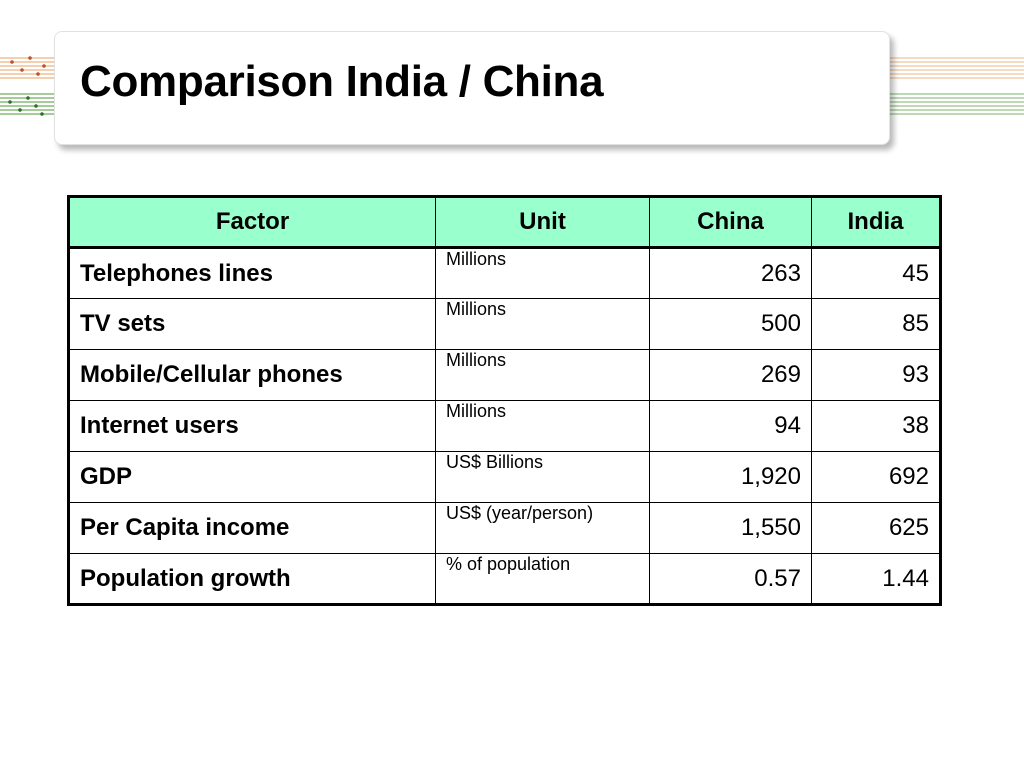 This screenshot has width=1024, height=768. What do you see at coordinates (876, 477) in the screenshot?
I see `india-cell: 692` at bounding box center [876, 477].